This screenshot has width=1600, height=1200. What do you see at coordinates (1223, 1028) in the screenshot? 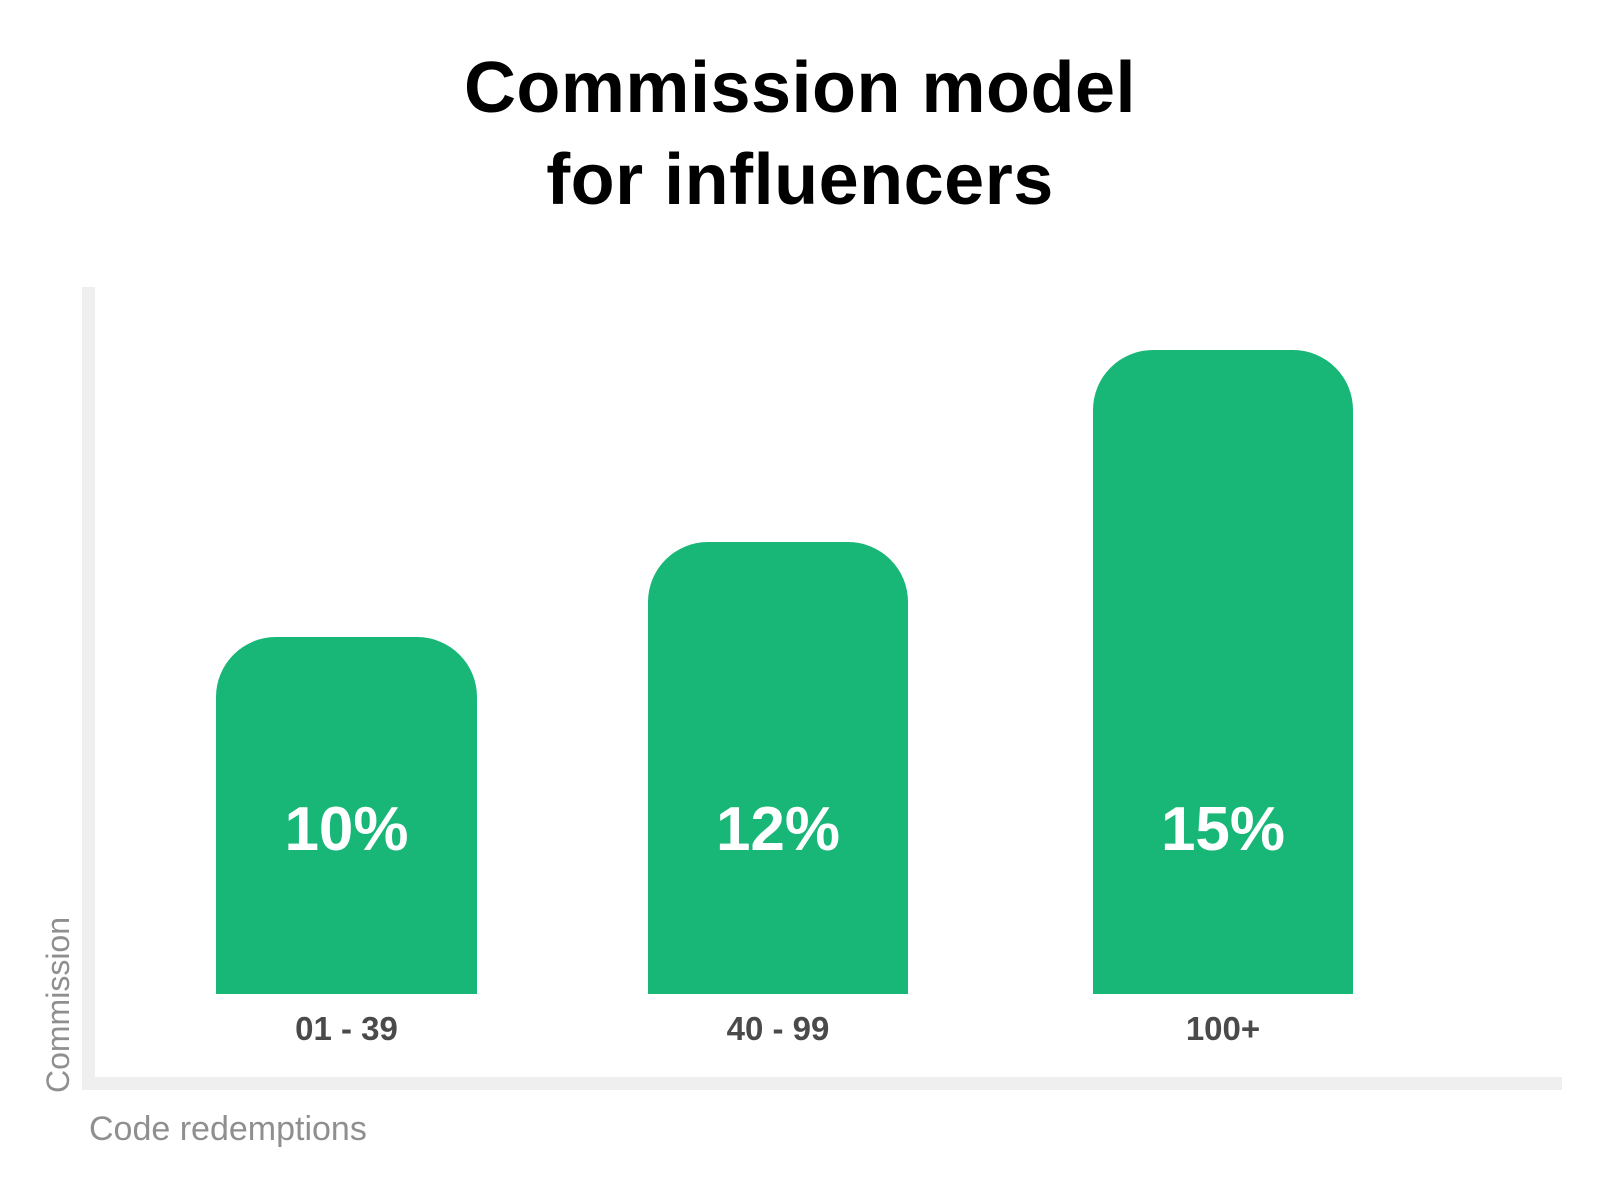
I see `x-tick-label: 100+` at bounding box center [1223, 1028].